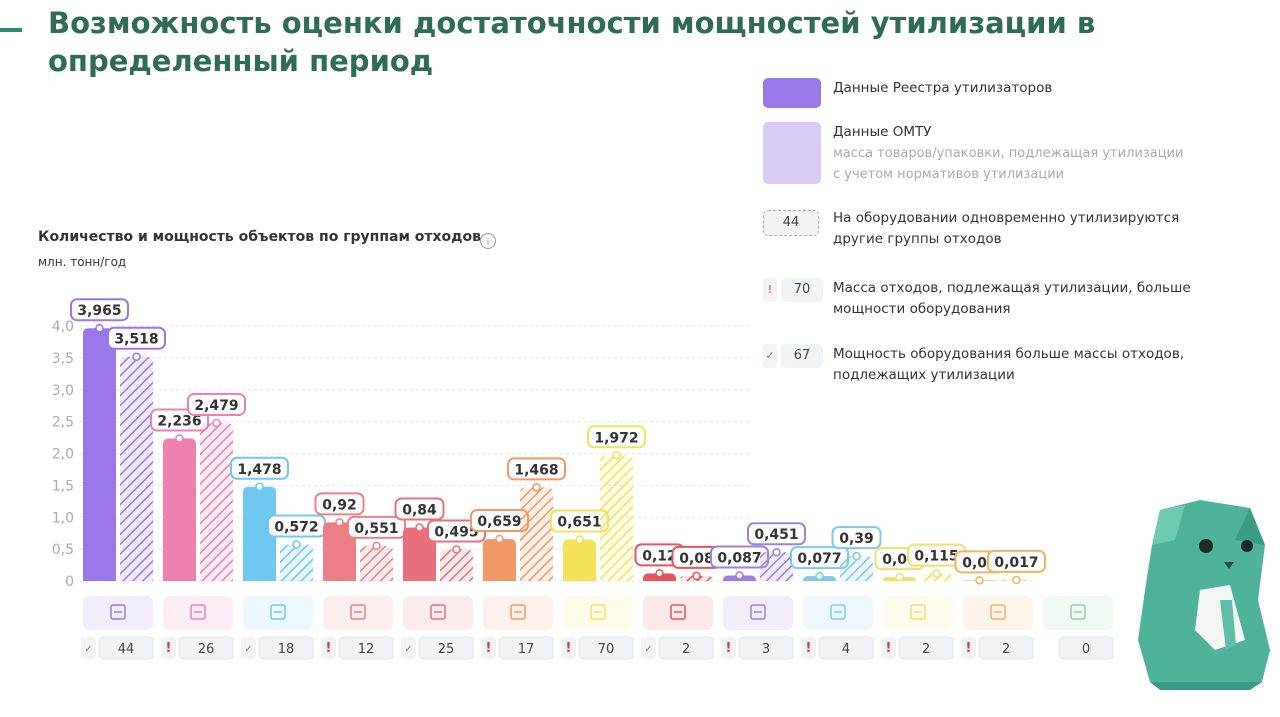  What do you see at coordinates (63, 486) in the screenshot?
I see `y-tick-label: 1,5` at bounding box center [63, 486].